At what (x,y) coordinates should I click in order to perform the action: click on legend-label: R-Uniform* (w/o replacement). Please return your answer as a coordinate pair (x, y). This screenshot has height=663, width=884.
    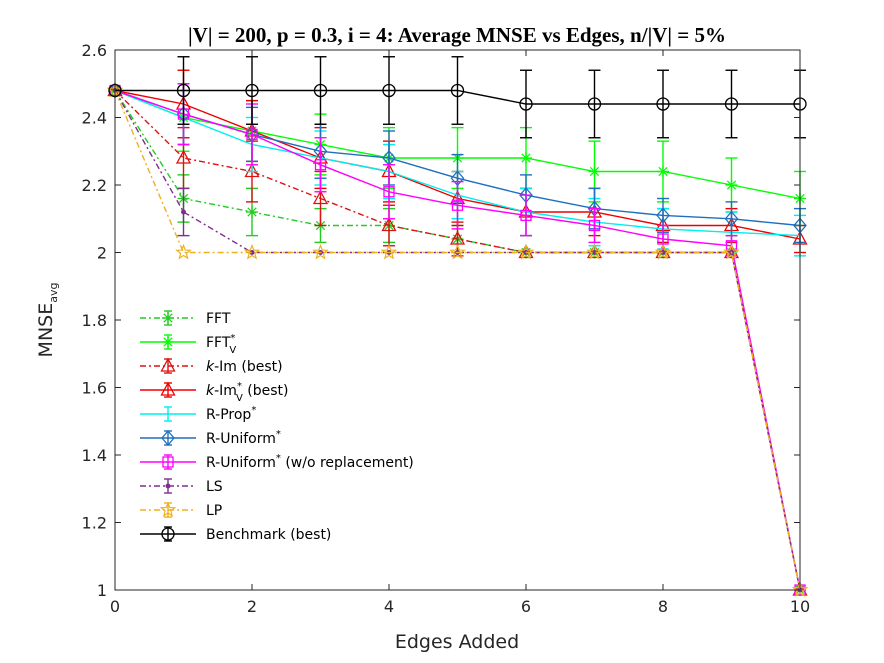
    Looking at the image, I should click on (310, 462).